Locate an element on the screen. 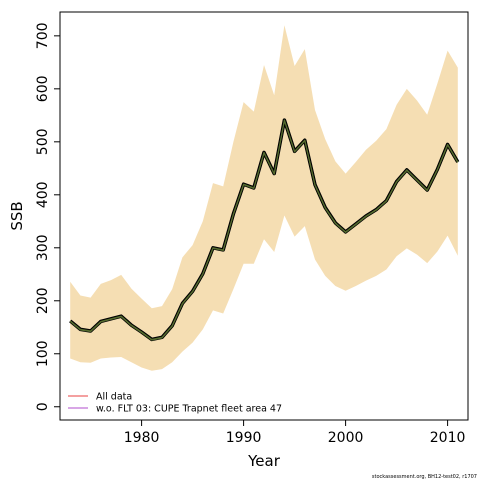 This screenshot has height=480, width=480. y-tick-label: 400 is located at coordinates (43, 194).